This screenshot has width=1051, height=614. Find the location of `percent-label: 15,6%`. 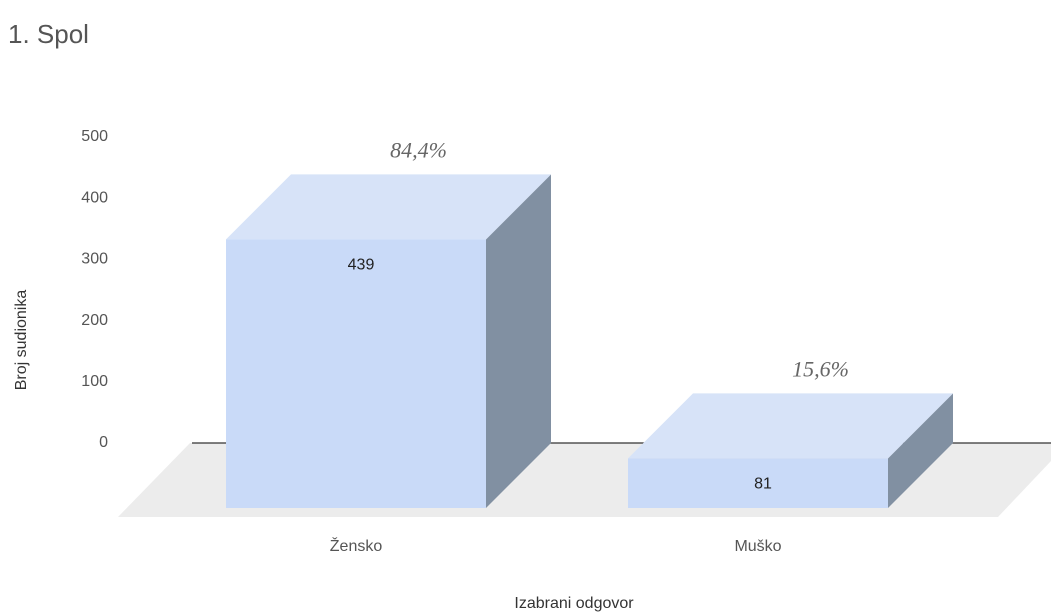

percent-label: 15,6% is located at coordinates (820, 368).